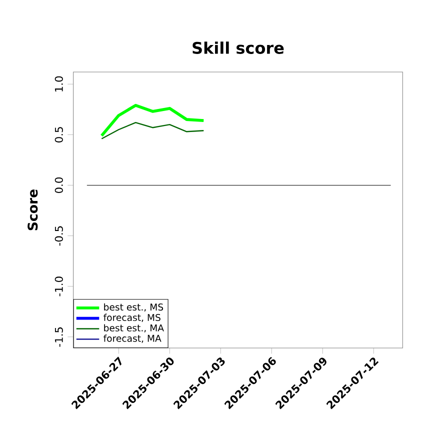 Image resolution: width=440 pixels, height=440 pixels. Describe the element at coordinates (134, 307) in the screenshot. I see `legend-label: best est., MS` at that location.